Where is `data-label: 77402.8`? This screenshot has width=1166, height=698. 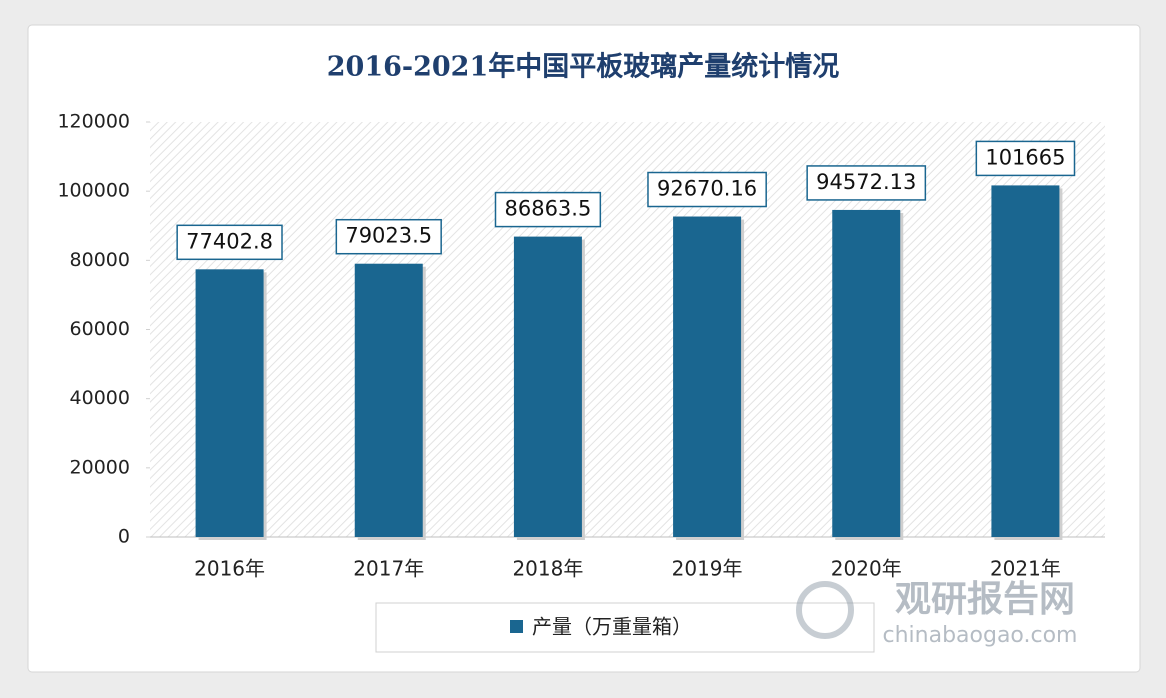
data-label: 77402.8 is located at coordinates (229, 241).